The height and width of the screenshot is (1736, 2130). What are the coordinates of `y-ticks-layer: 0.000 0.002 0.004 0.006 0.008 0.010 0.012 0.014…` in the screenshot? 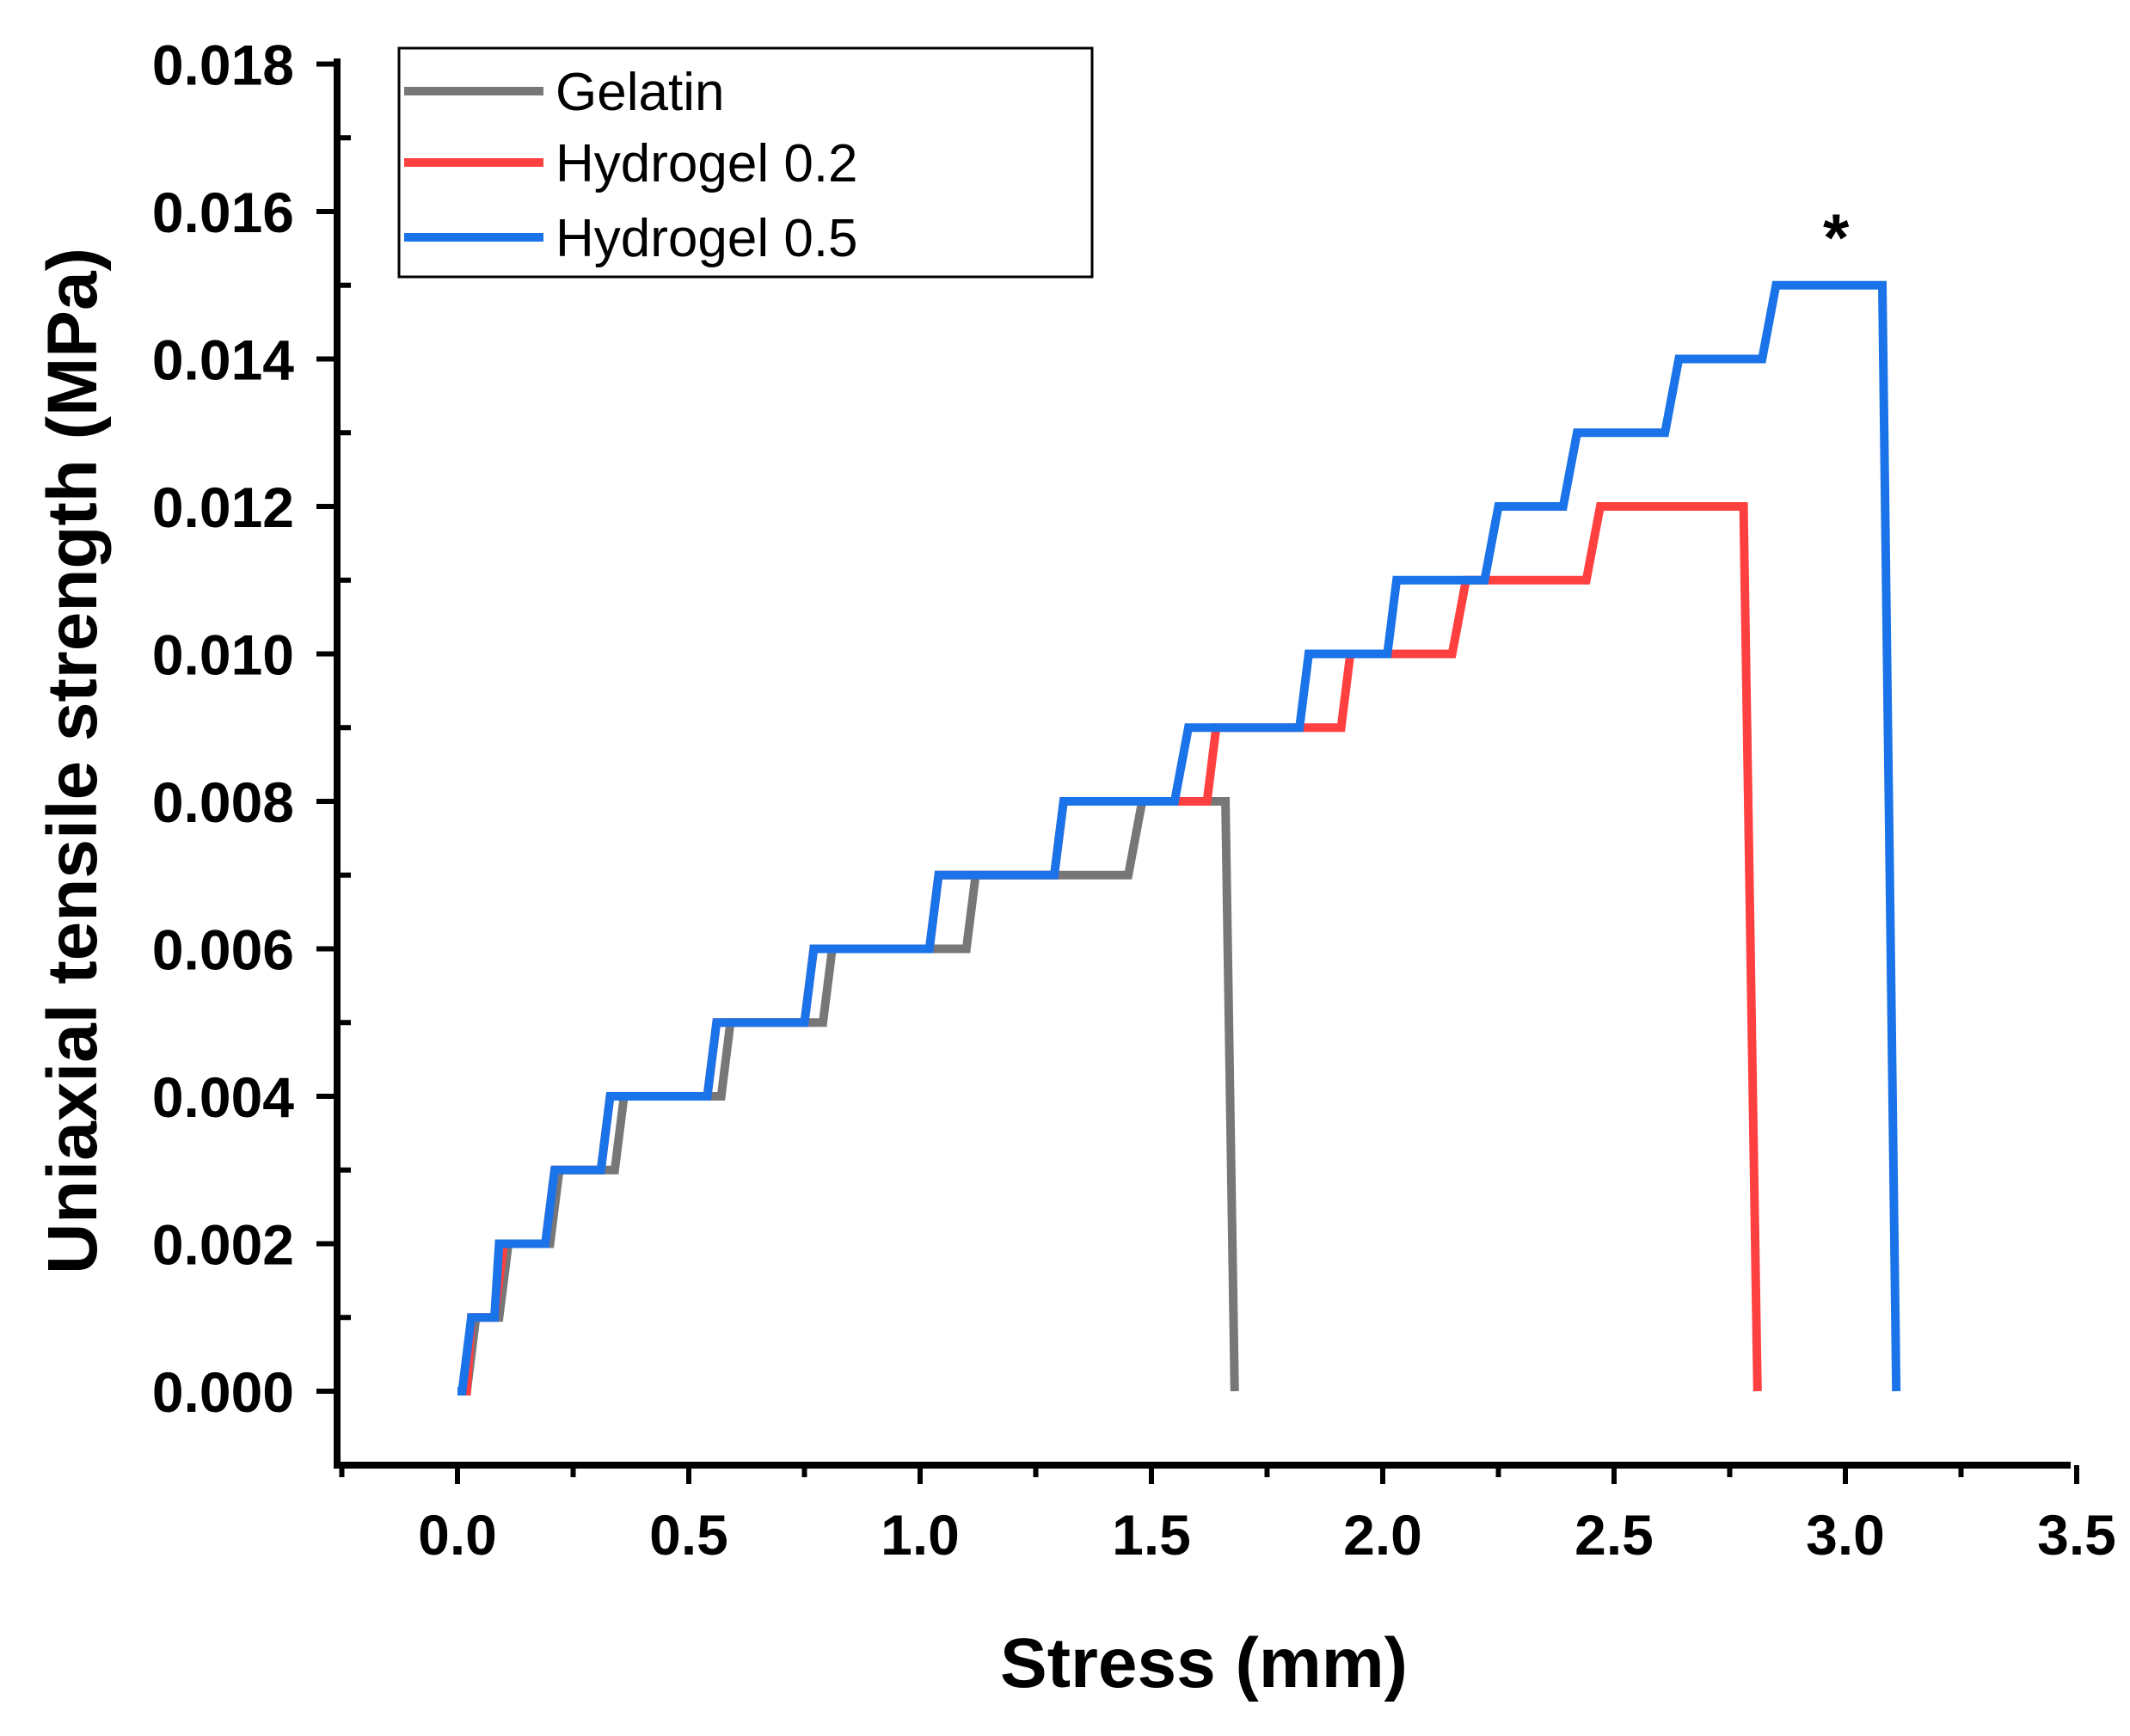 It's located at (251, 751).